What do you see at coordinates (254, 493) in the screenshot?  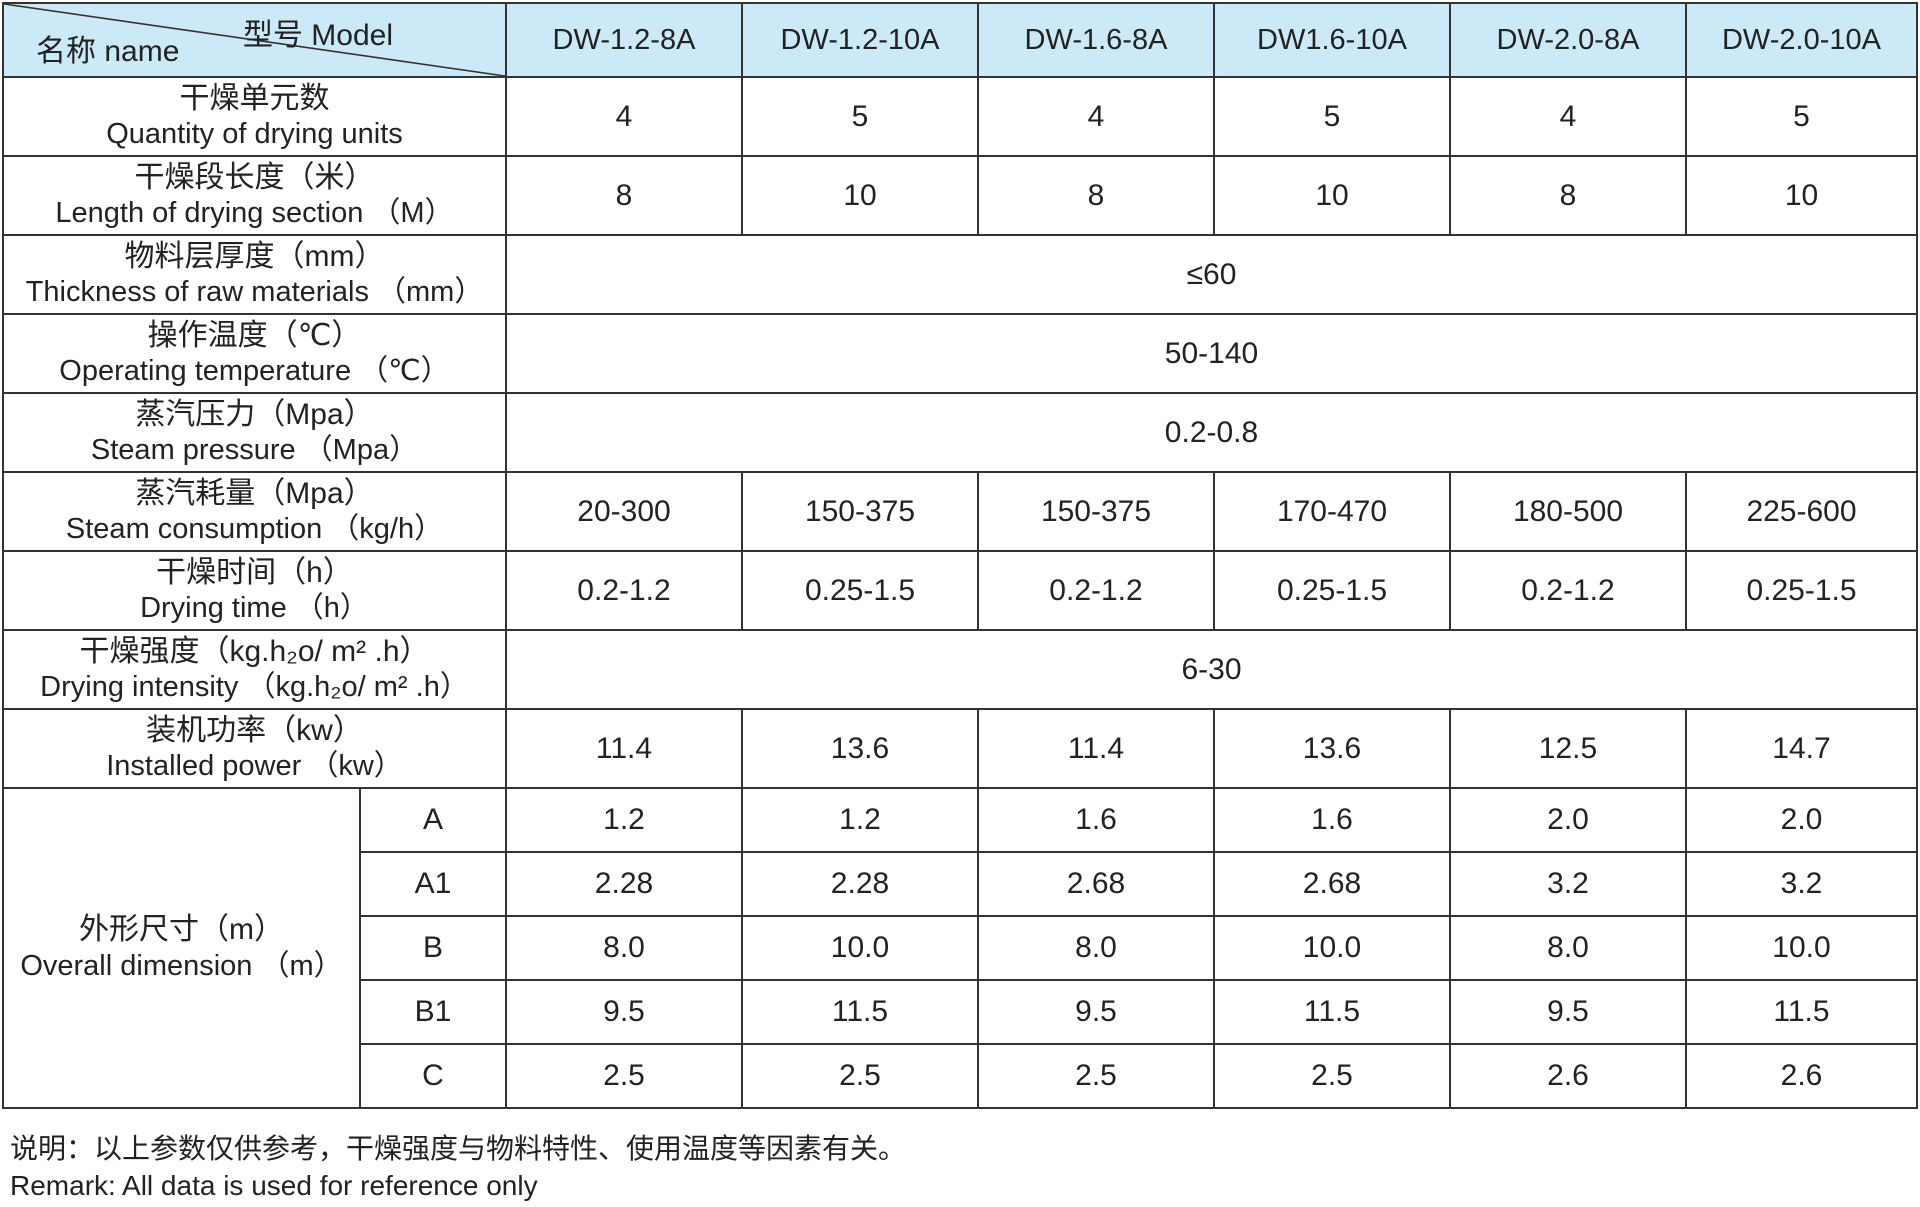 I see `row-label-zh: 蒸汽耗量（Mpa）` at bounding box center [254, 493].